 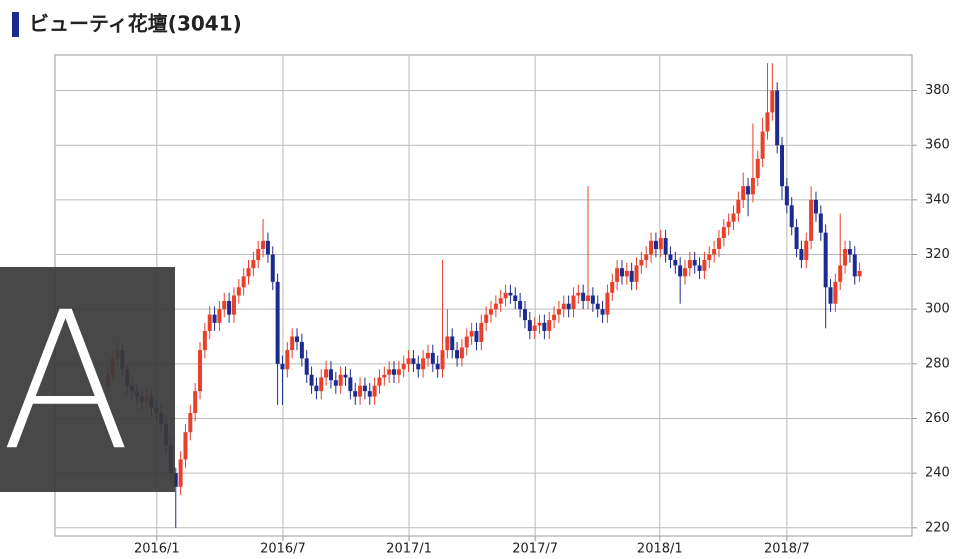 I want to click on y-tick-label: 320, so click(x=937, y=254).